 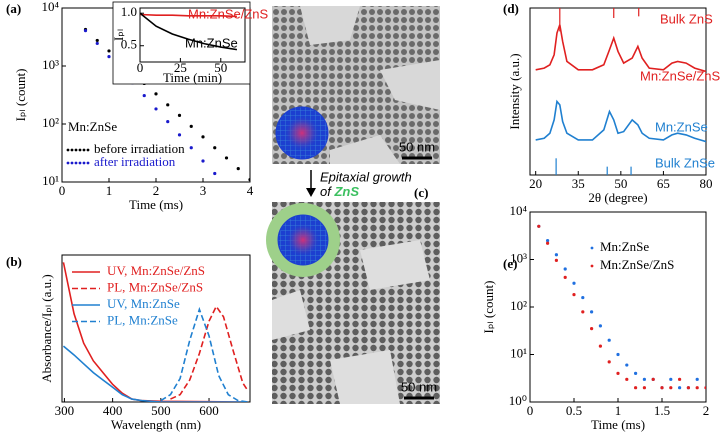 I want to click on y-tick-label: 10¹, so click(x=50, y=180).